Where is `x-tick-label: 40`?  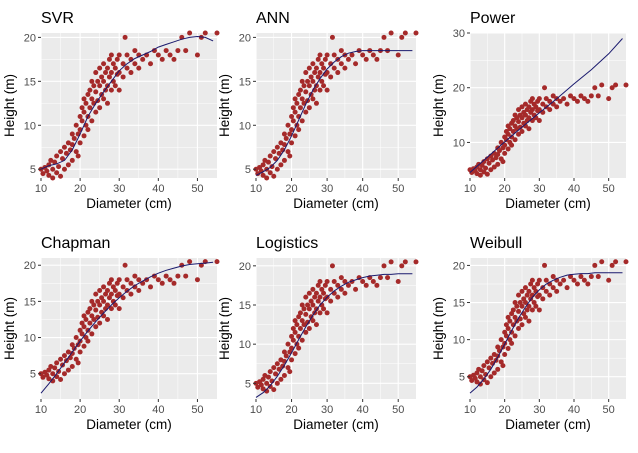
x-tick-label: 40 is located at coordinates (363, 410).